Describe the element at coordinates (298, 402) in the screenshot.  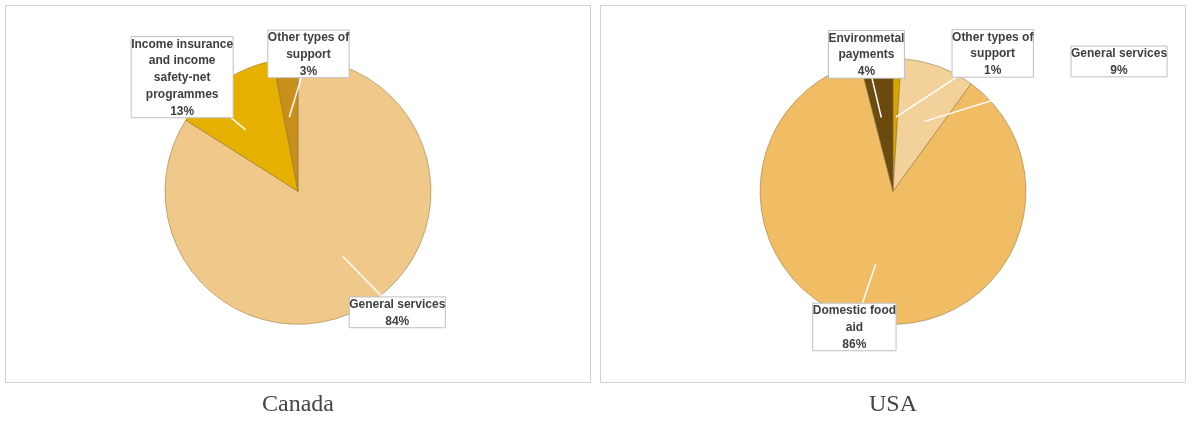
I see `text: Canada` at that location.